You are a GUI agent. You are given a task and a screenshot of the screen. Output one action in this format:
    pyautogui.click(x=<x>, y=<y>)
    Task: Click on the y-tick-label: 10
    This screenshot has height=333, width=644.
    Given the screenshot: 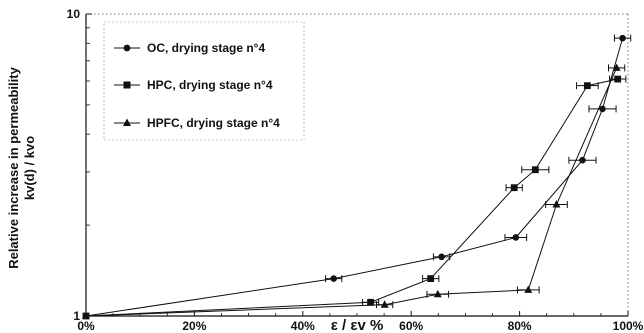 What is the action you would take?
    pyautogui.click(x=74, y=14)
    